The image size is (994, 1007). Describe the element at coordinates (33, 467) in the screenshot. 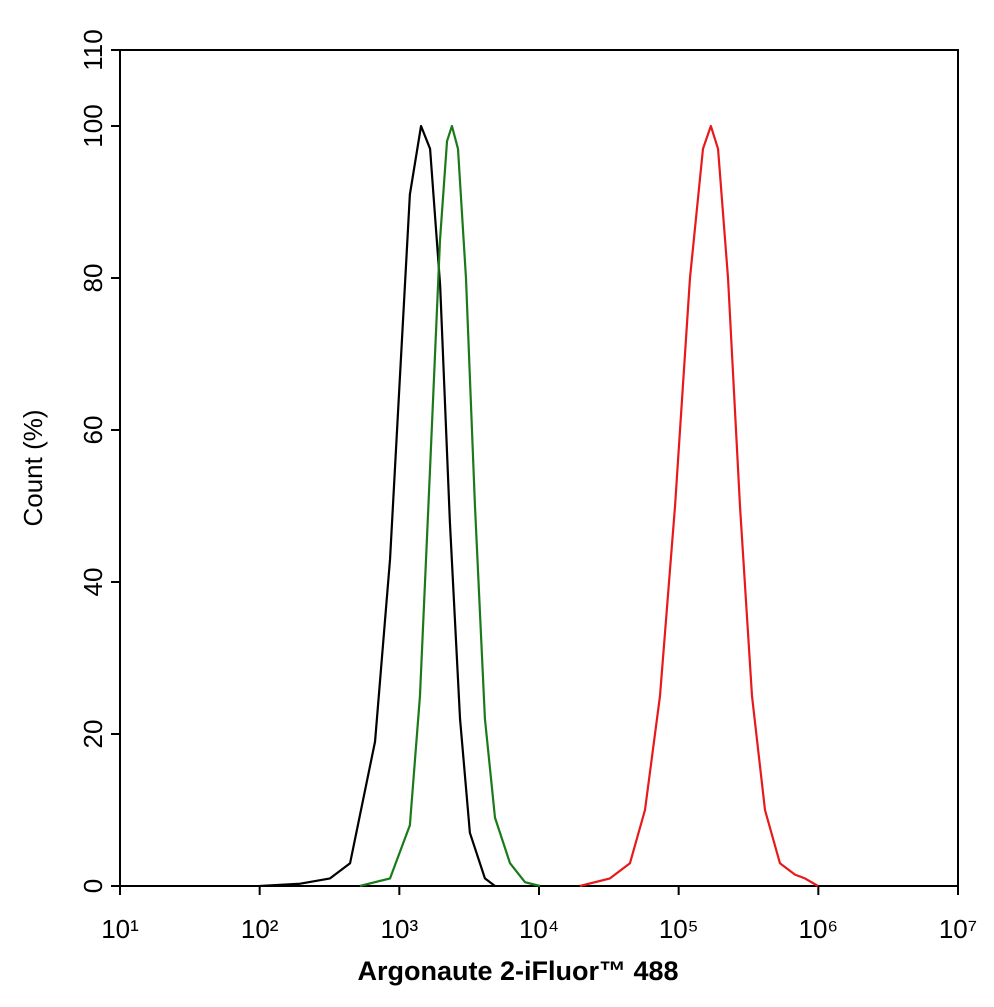

I see `y-axis-label: Count (%)` at that location.